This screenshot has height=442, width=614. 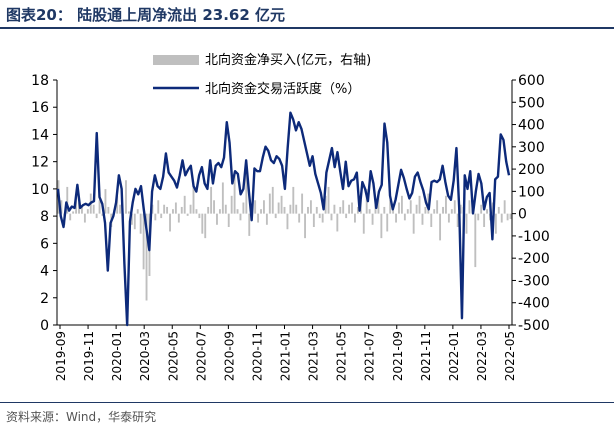 What do you see at coordinates (534, 281) in the screenshot?
I see `y-right-tick-label: -300` at bounding box center [534, 281].